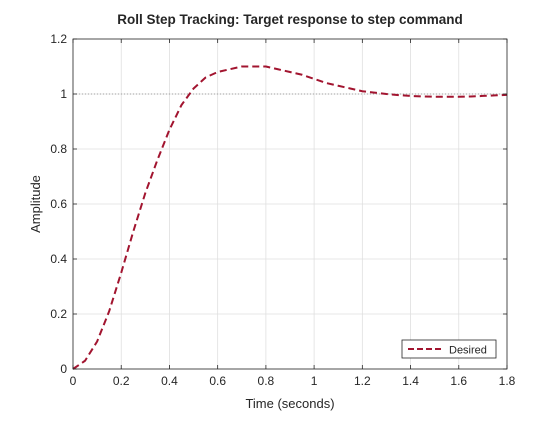 Image resolution: width=560 pixels, height=425 pixels. Describe the element at coordinates (63, 94) in the screenshot. I see `y-tick-label: 1` at that location.